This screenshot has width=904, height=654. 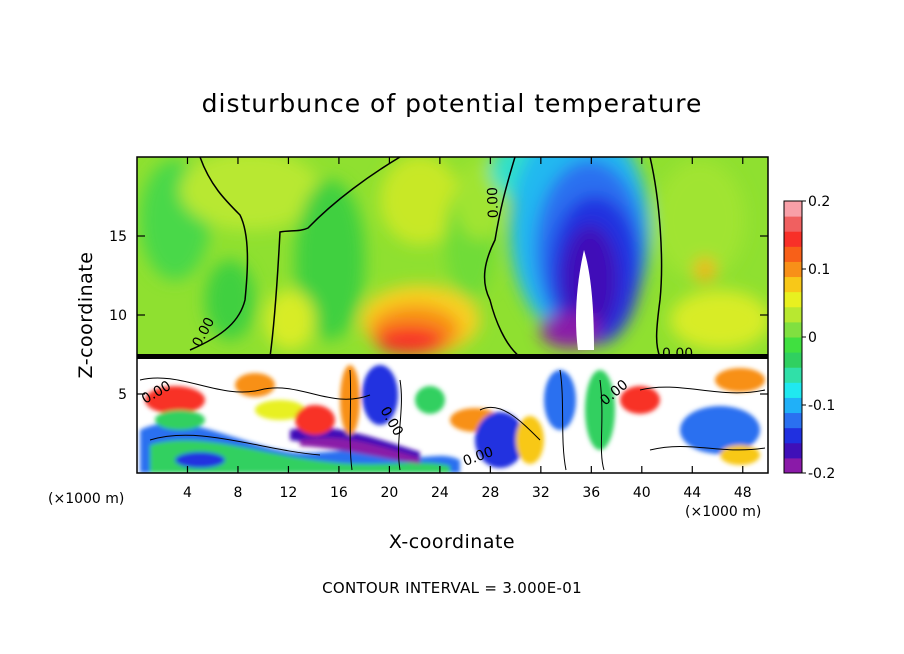 What do you see at coordinates (122, 395) in the screenshot?
I see `y-tick-label: 5` at bounding box center [122, 395].